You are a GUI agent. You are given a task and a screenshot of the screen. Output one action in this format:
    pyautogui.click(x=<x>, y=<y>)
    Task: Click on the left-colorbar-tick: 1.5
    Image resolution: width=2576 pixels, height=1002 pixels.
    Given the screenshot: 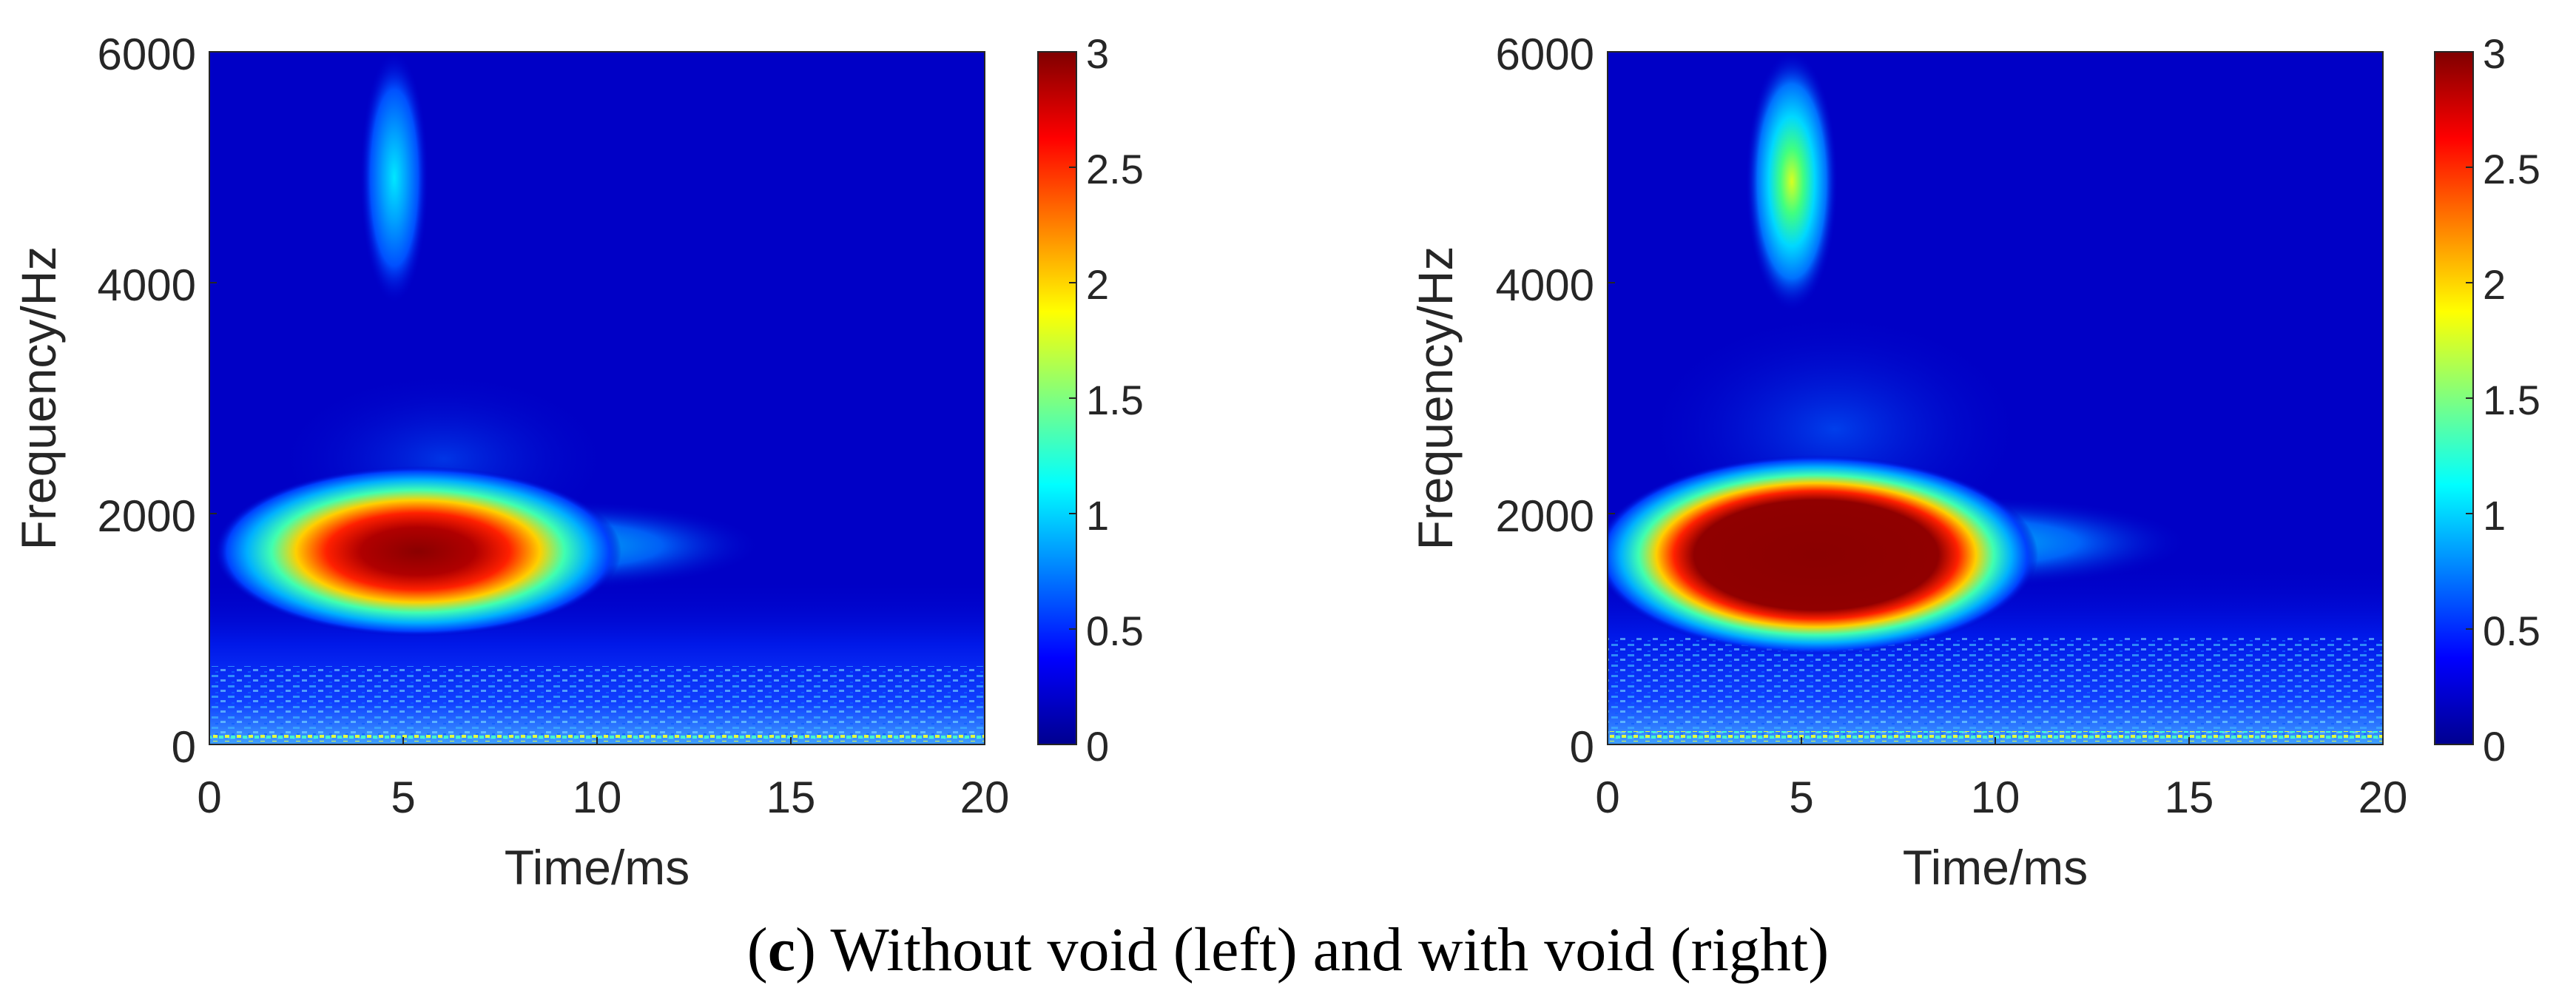 What is the action you would take?
    pyautogui.click(x=1115, y=400)
    